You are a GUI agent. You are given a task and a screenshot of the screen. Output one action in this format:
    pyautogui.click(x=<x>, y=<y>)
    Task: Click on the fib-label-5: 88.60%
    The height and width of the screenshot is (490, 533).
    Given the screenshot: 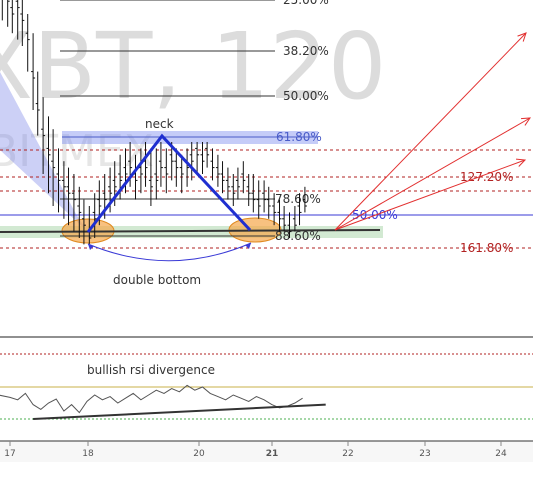 What is the action you would take?
    pyautogui.click(x=298, y=236)
    